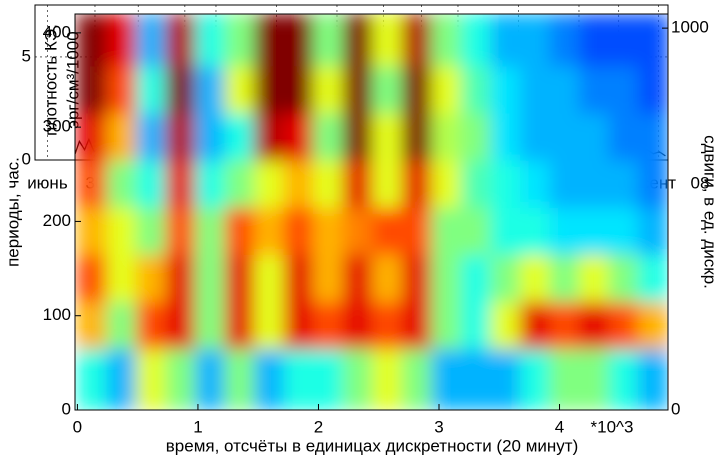 Image resolution: width=724 pixels, height=461 pixels. Describe the element at coordinates (700, 182) in the screenshot. I see `x-tick-label: 08` at that location.